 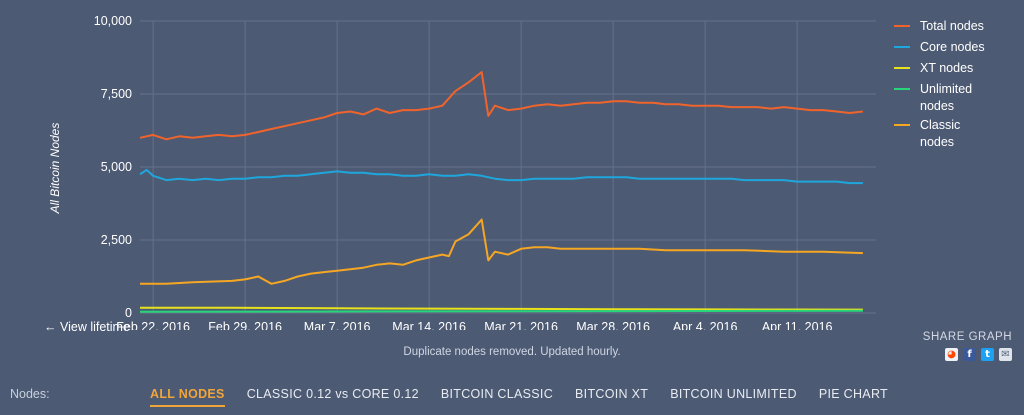 I want to click on series-line-xt-nodes, so click(x=501, y=308).